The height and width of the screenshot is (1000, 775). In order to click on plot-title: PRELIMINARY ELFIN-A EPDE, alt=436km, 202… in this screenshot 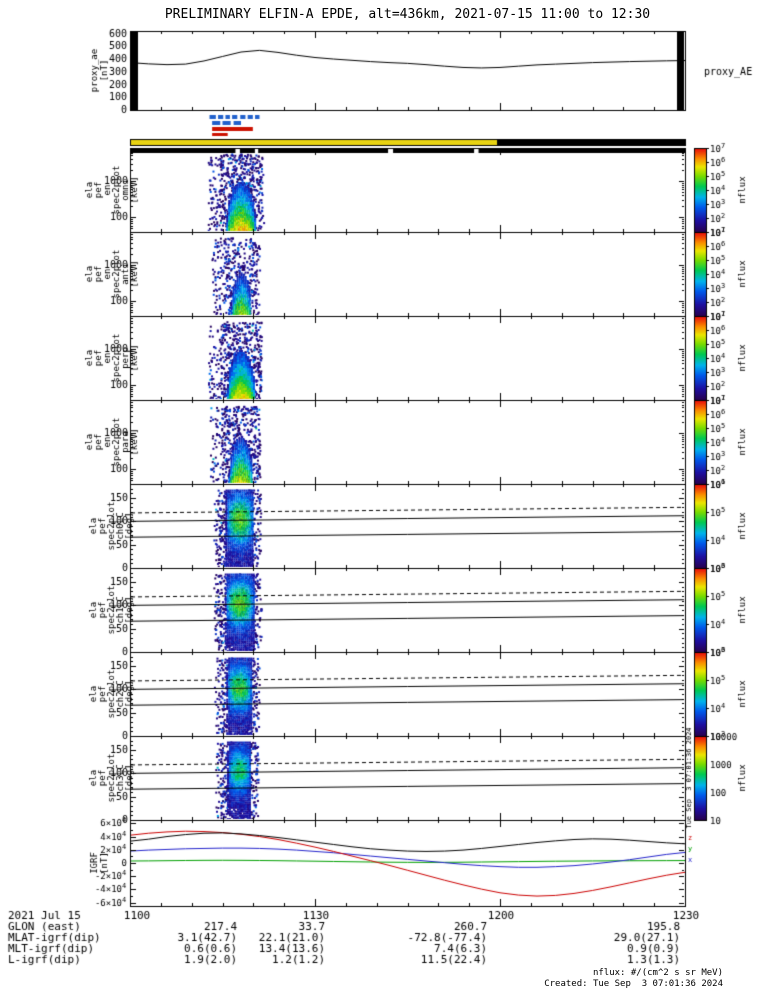, I will do `click(407, 14)`.